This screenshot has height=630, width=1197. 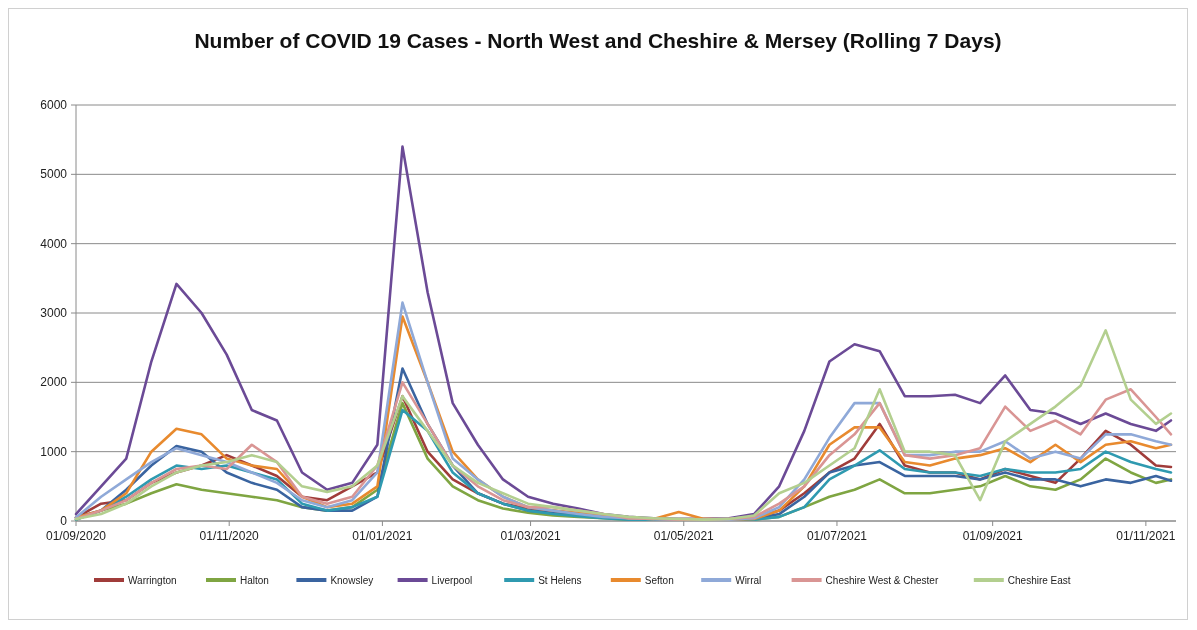 What do you see at coordinates (882, 580) in the screenshot?
I see `legend-label: Cheshire West & Chester` at bounding box center [882, 580].